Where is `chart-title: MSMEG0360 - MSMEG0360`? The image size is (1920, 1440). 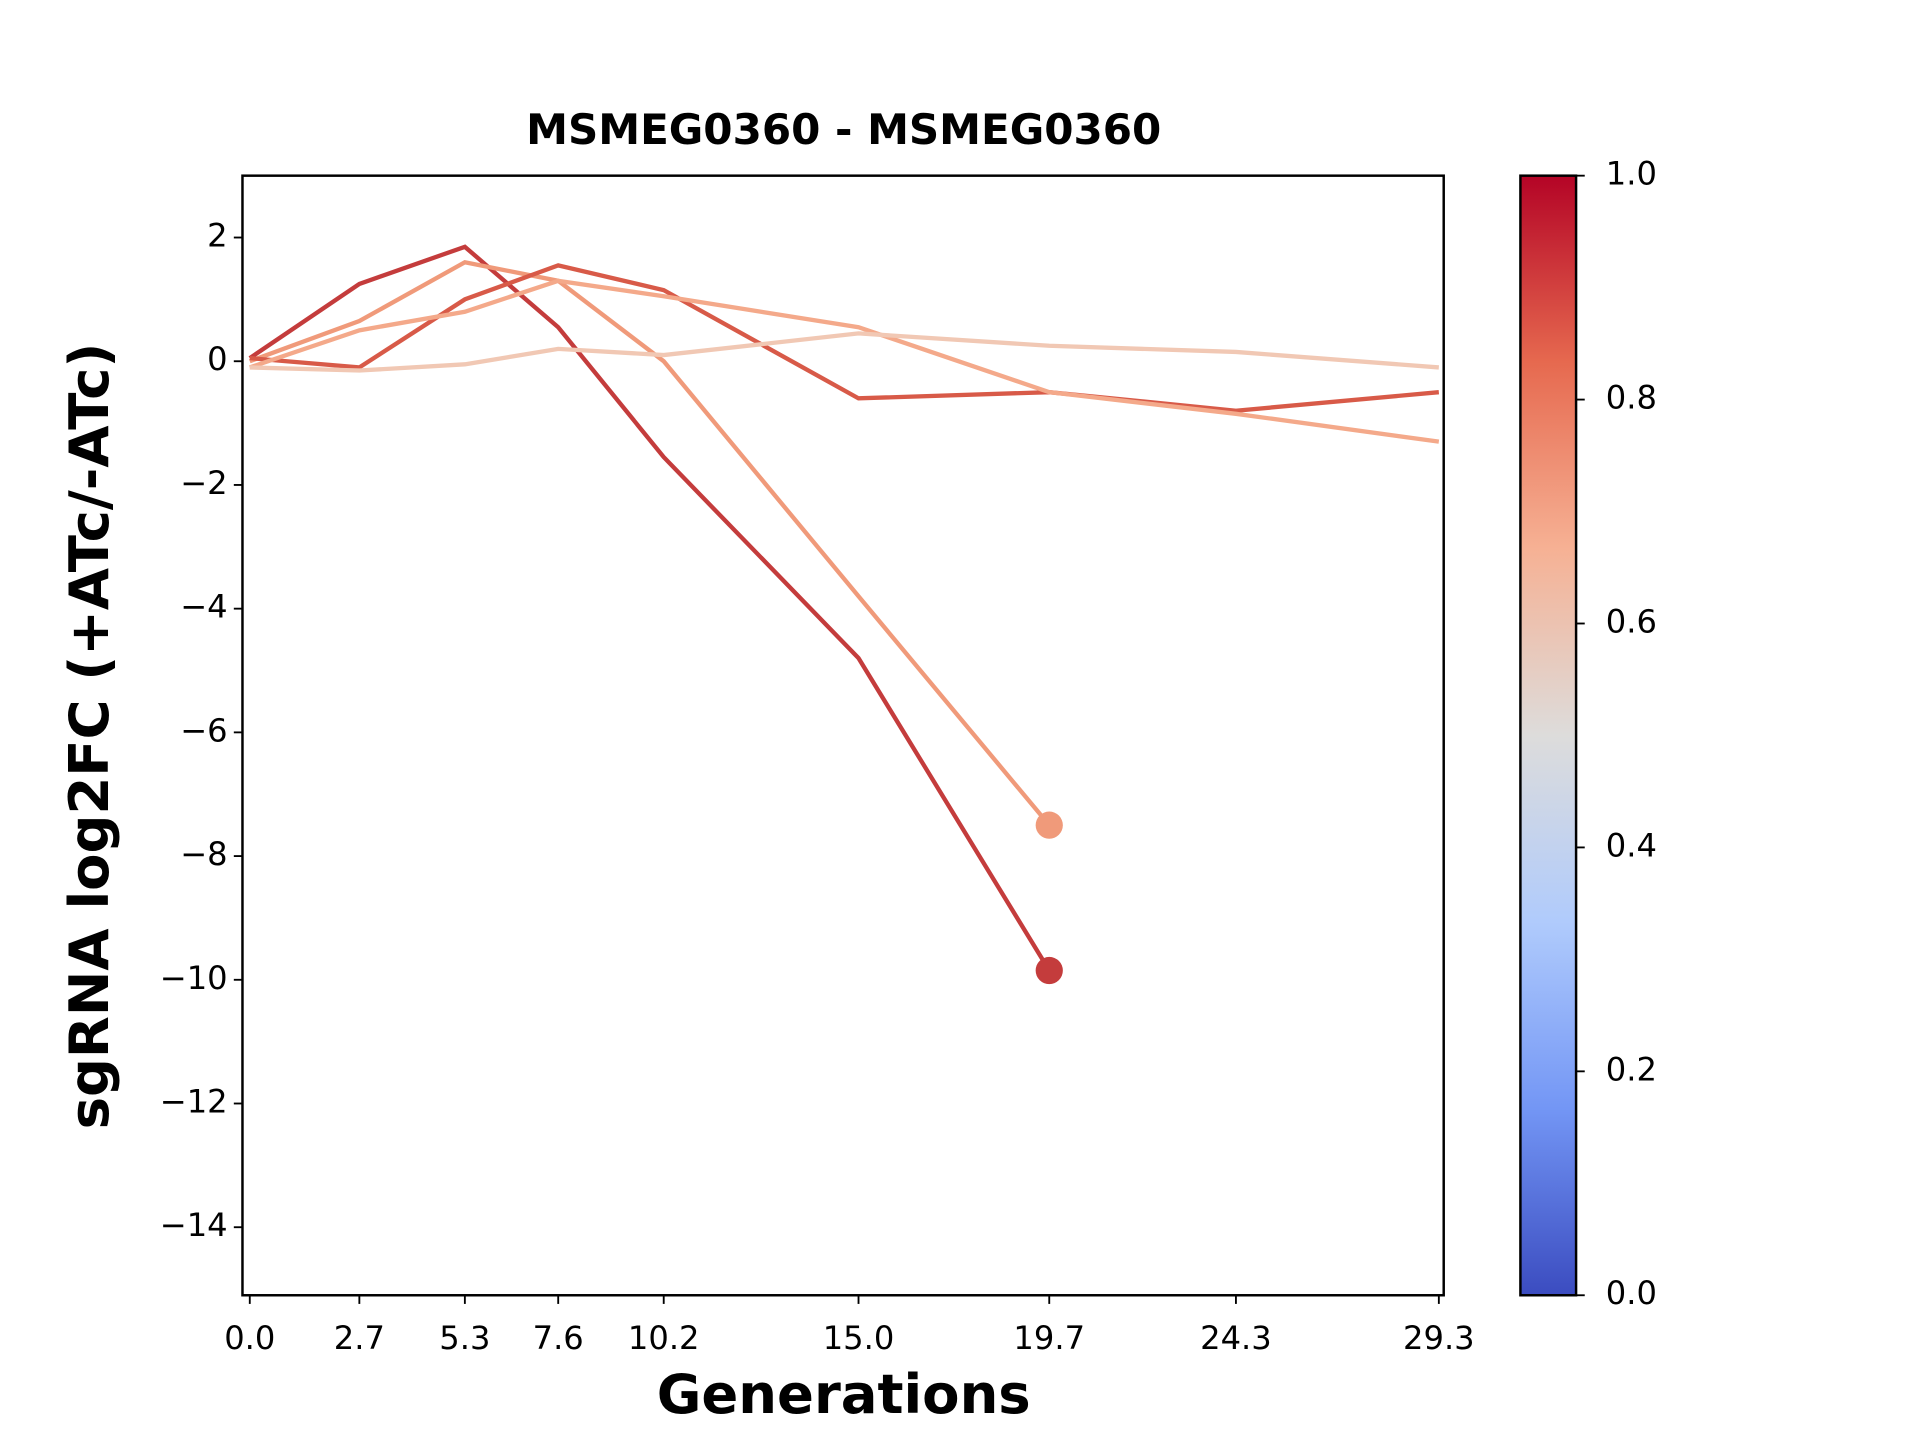 chart-title: MSMEG0360 - MSMEG0360 is located at coordinates (843, 129).